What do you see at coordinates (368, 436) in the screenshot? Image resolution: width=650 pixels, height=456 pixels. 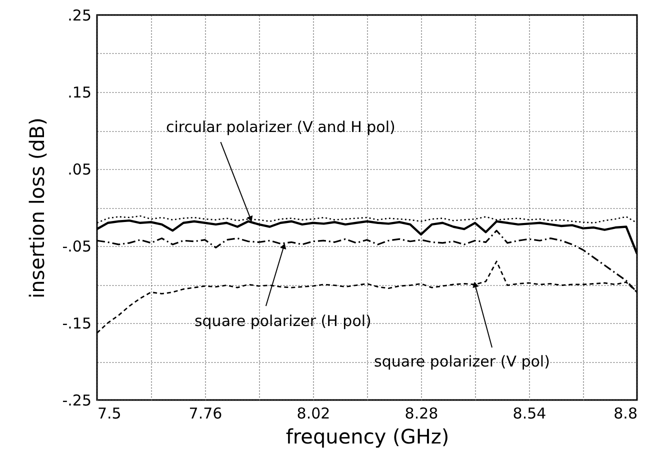 I see `x-axis-title: frequency (GHz)` at bounding box center [368, 436].